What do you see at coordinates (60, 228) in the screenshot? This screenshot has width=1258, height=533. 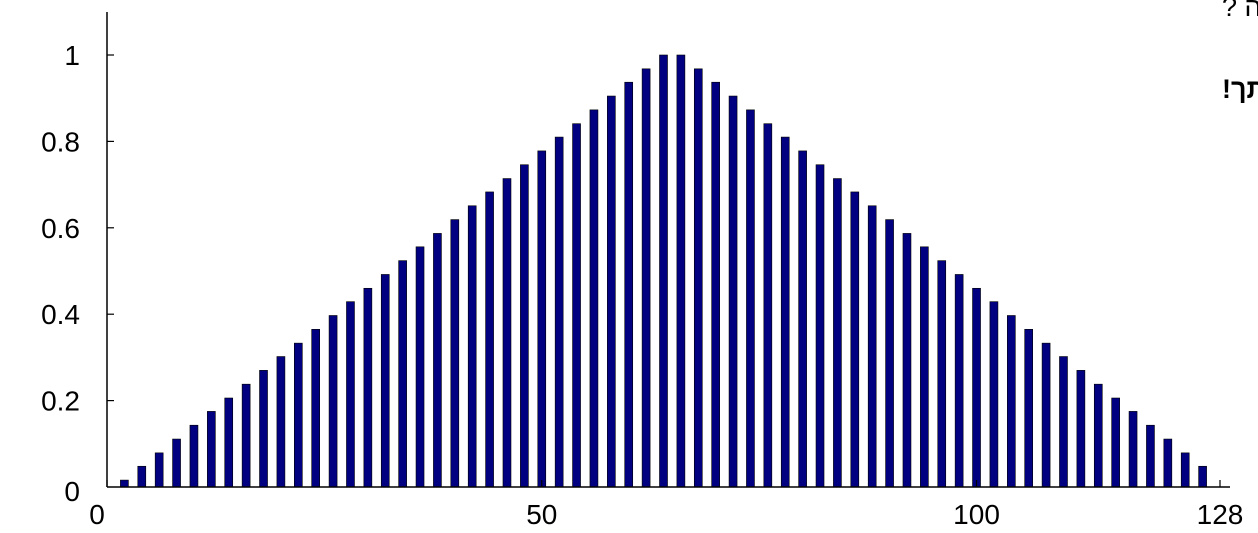 I see `y-tick-label: 0.6` at bounding box center [60, 228].